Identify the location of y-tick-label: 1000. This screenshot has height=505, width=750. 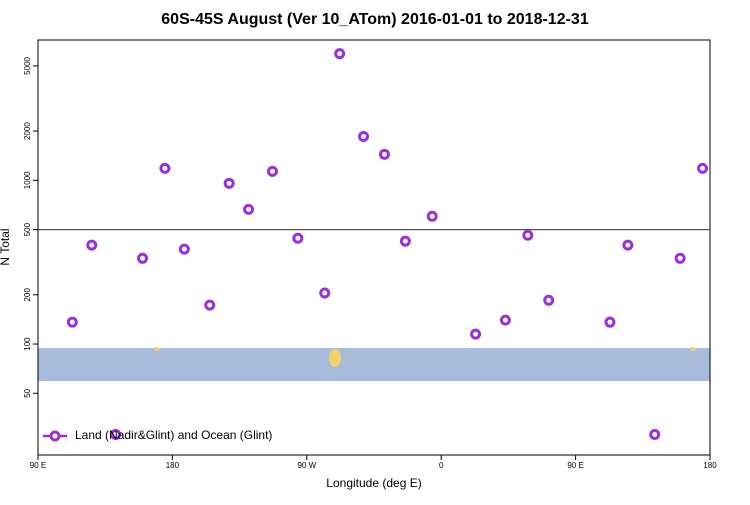
(27, 180).